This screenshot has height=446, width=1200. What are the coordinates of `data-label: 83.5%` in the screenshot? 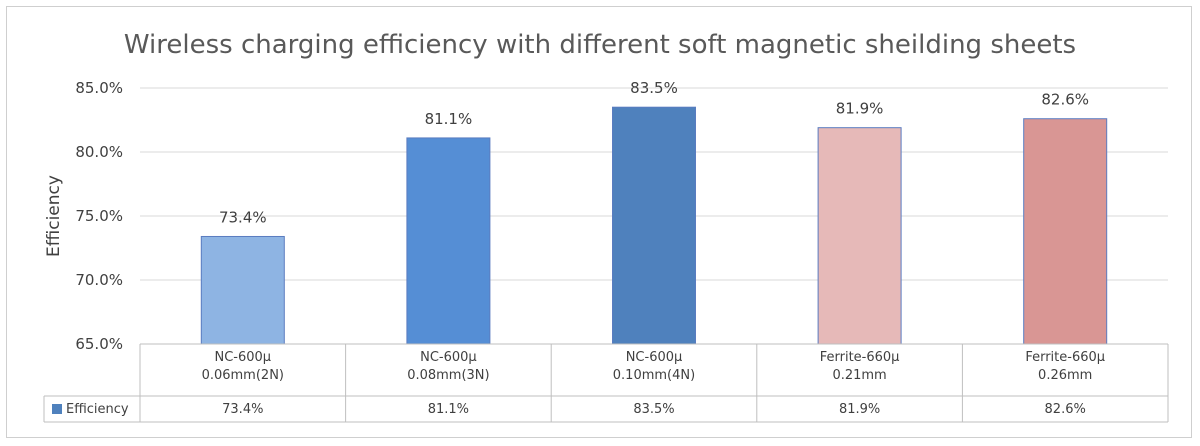 It's located at (654, 88).